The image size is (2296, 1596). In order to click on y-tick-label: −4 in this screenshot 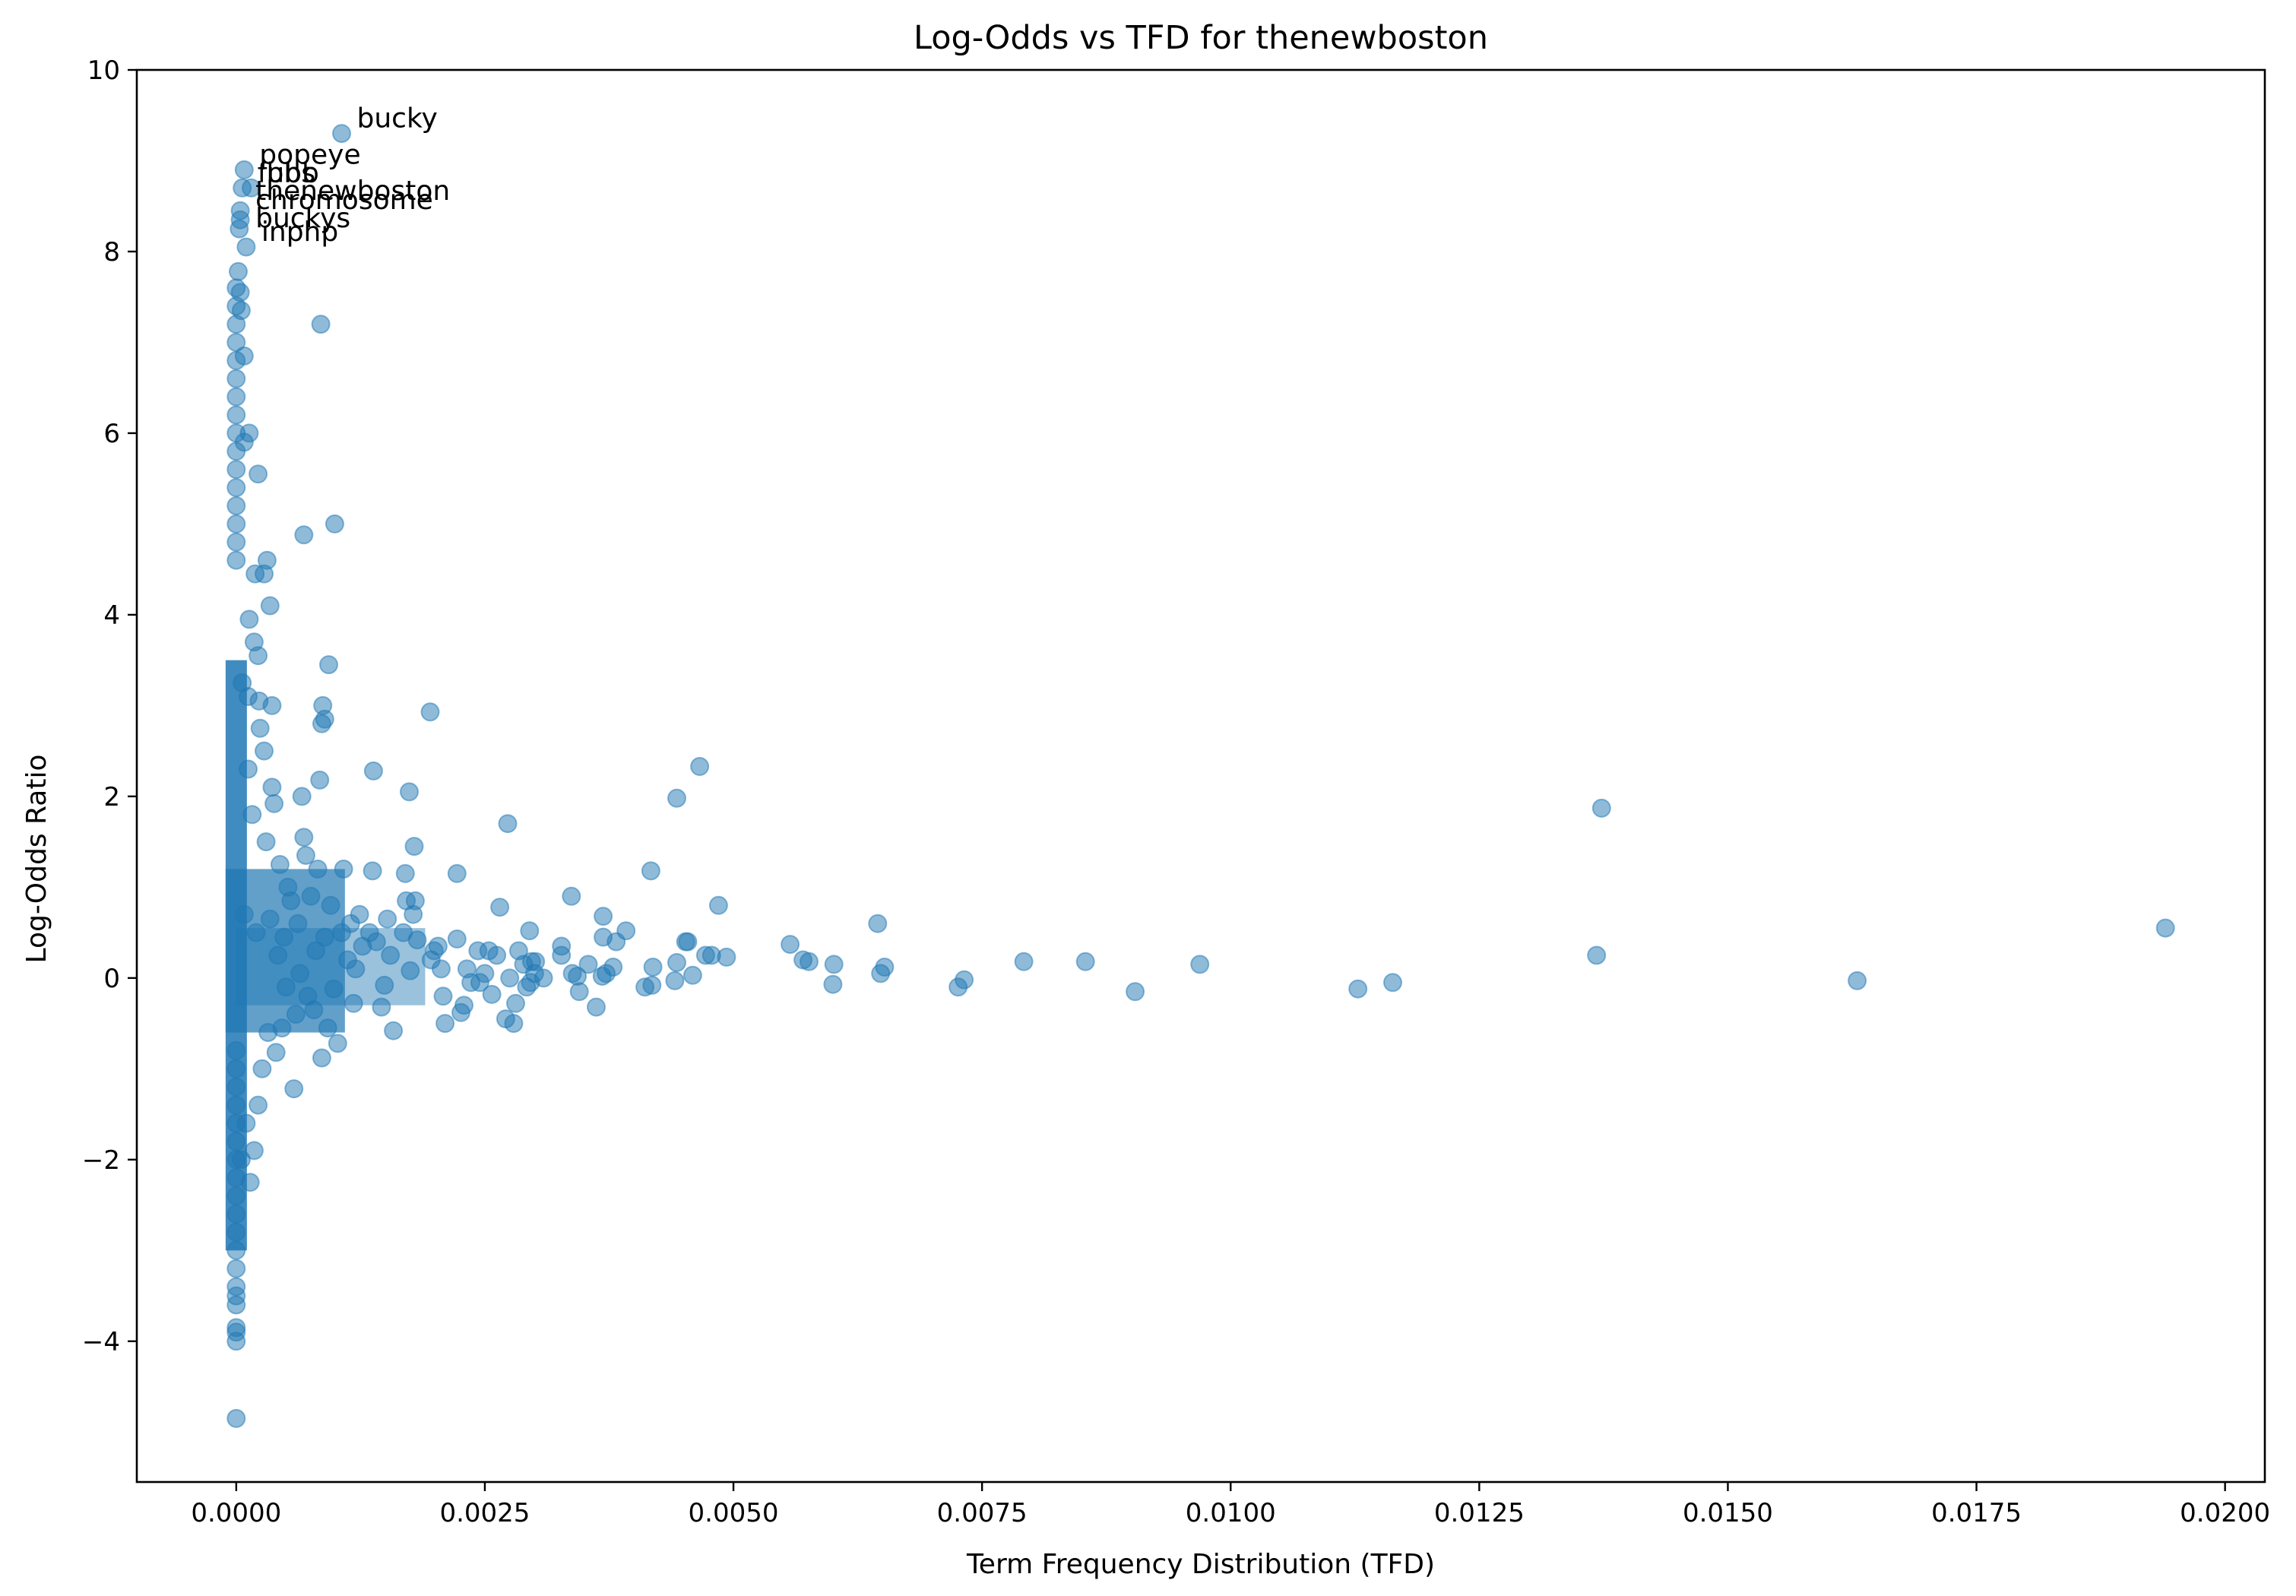, I will do `click(101, 1342)`.